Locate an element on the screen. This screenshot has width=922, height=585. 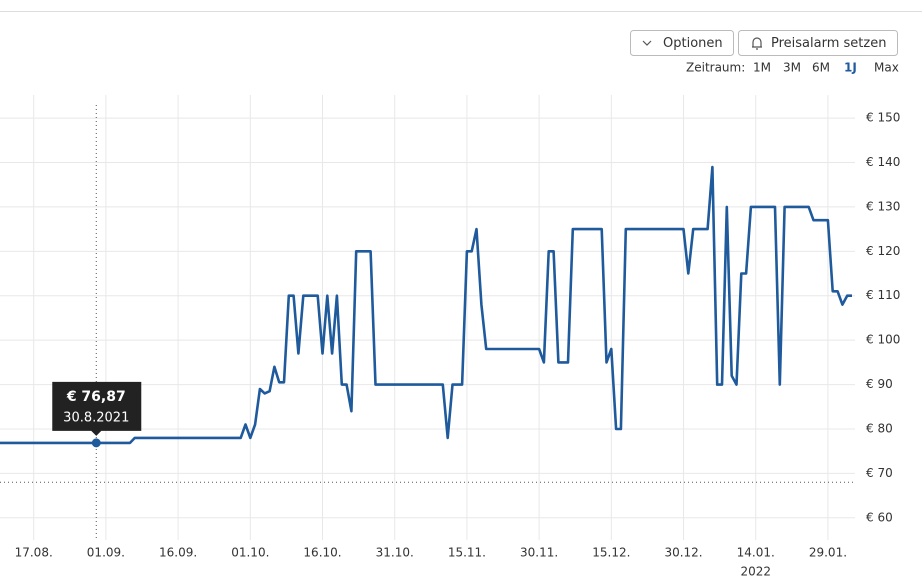
y-tick-label: € 120 is located at coordinates (883, 251).